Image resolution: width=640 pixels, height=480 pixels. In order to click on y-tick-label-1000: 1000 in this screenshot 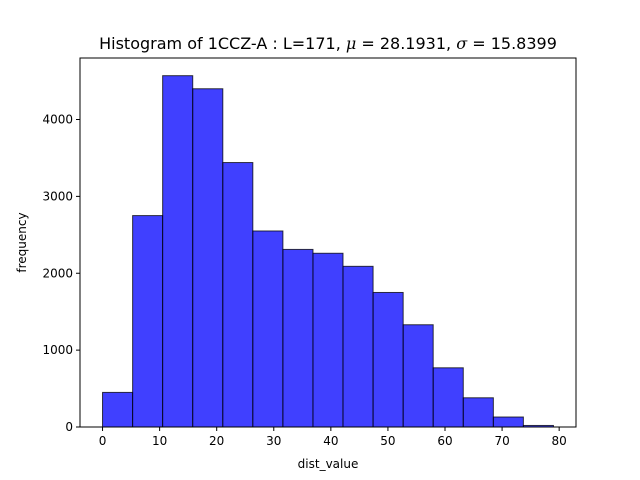, I will do `click(57, 350)`.